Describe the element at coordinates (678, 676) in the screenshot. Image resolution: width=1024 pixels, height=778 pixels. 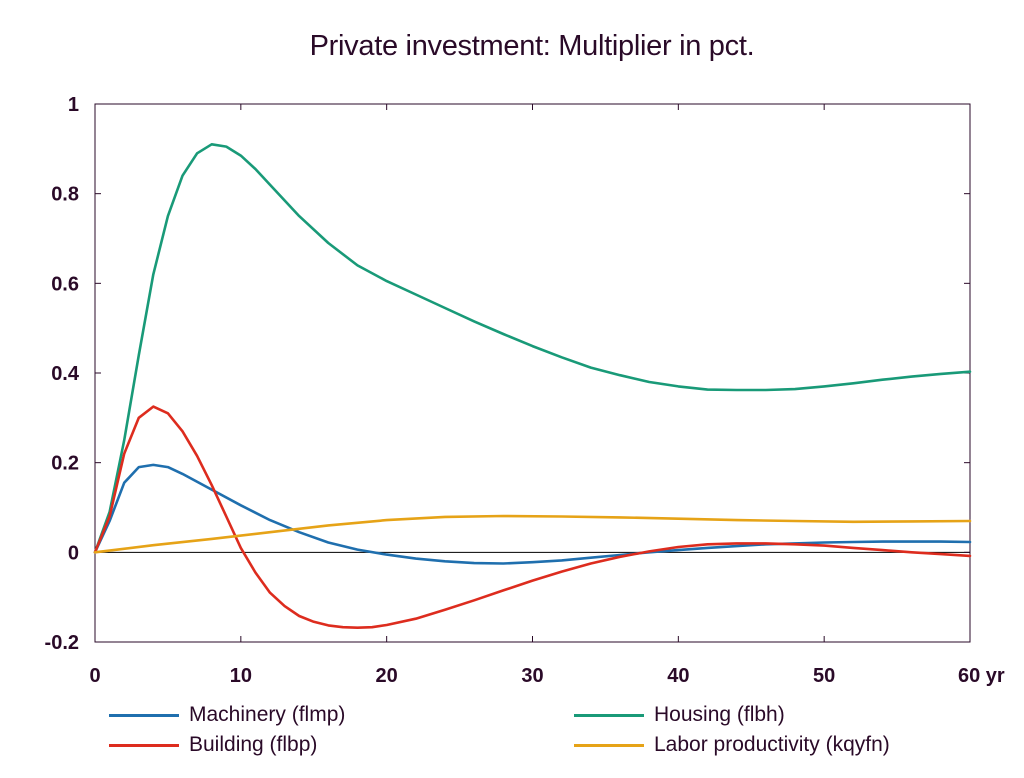
I see `x-tick-label: 40` at that location.